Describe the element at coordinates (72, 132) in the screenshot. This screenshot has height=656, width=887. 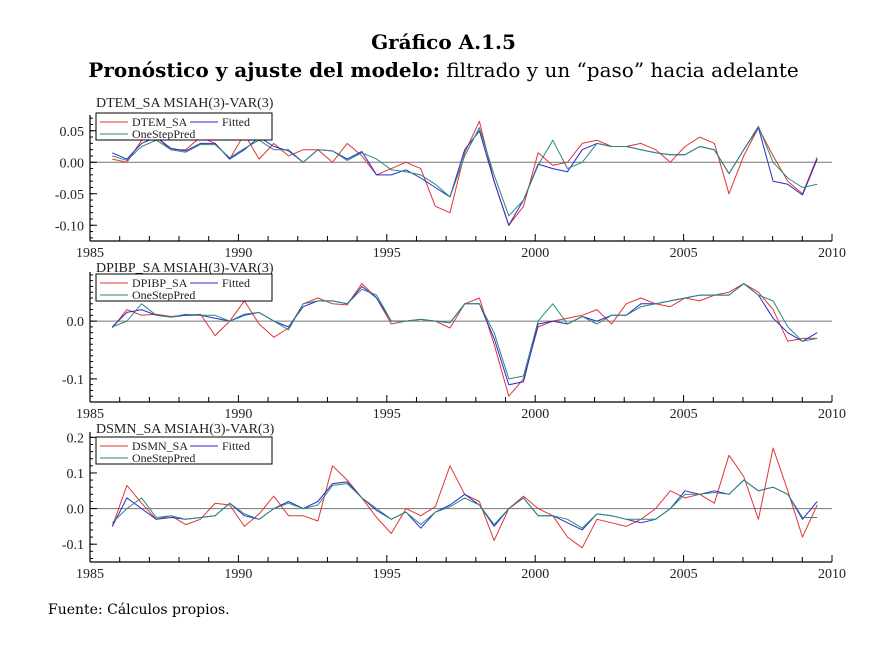
I see `y-tick-label: 0.05` at that location.